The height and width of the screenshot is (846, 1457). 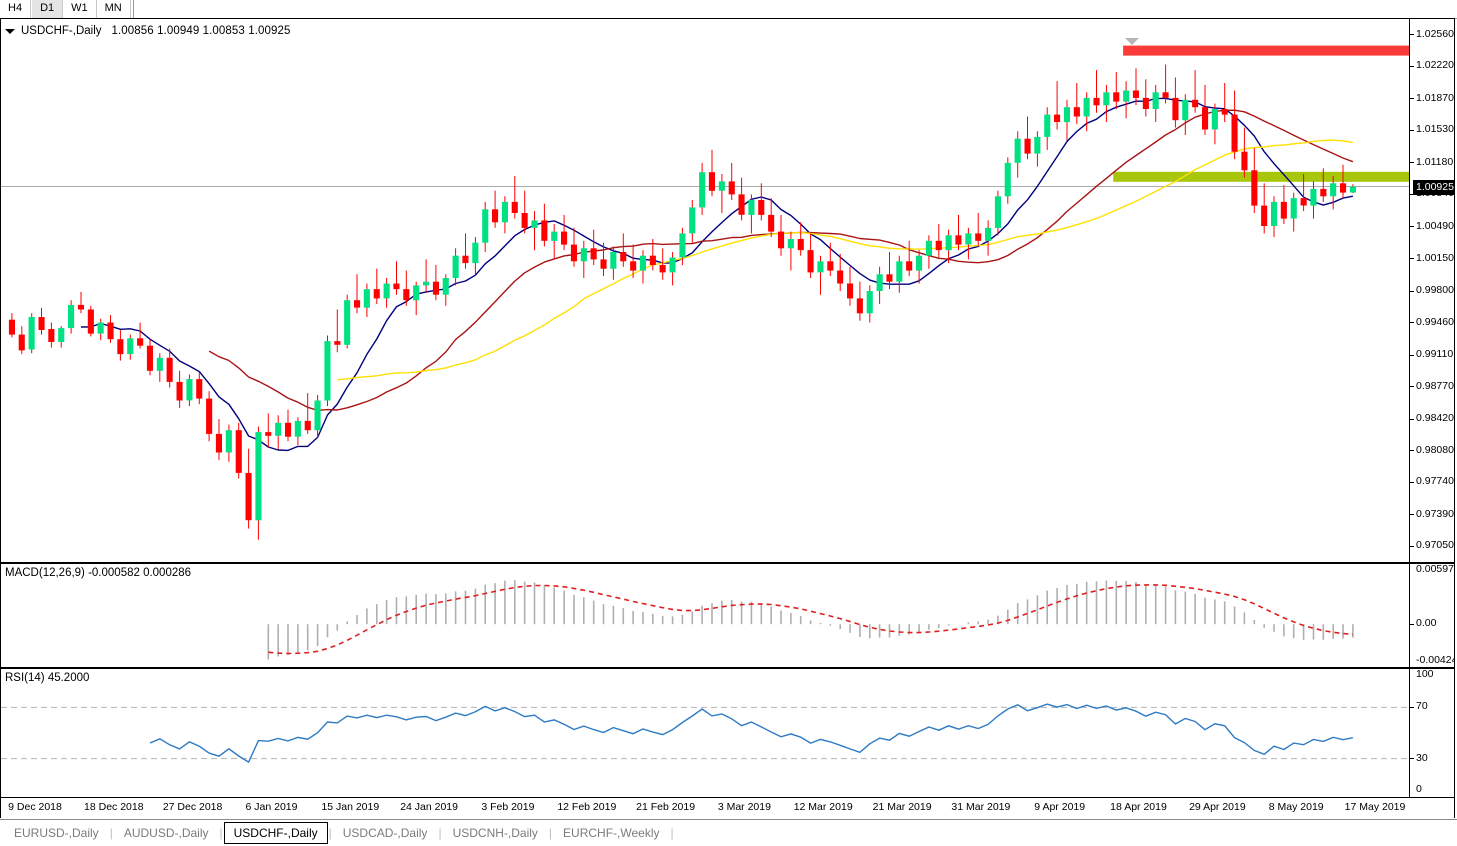 What do you see at coordinates (1432, 789) in the screenshot?
I see `rsi-tick: 0` at bounding box center [1432, 789].